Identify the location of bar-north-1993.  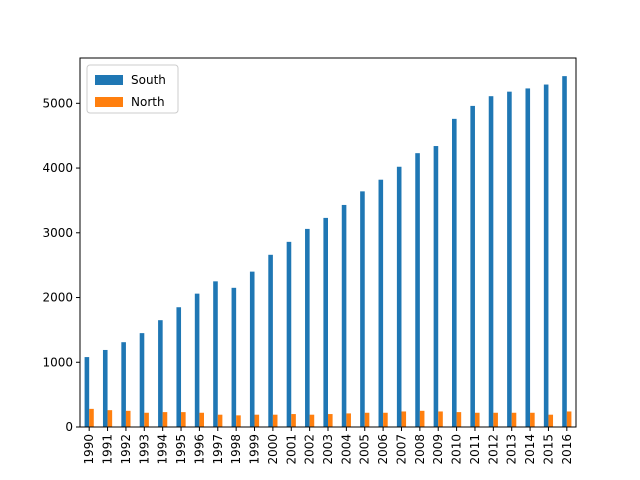
(146, 419).